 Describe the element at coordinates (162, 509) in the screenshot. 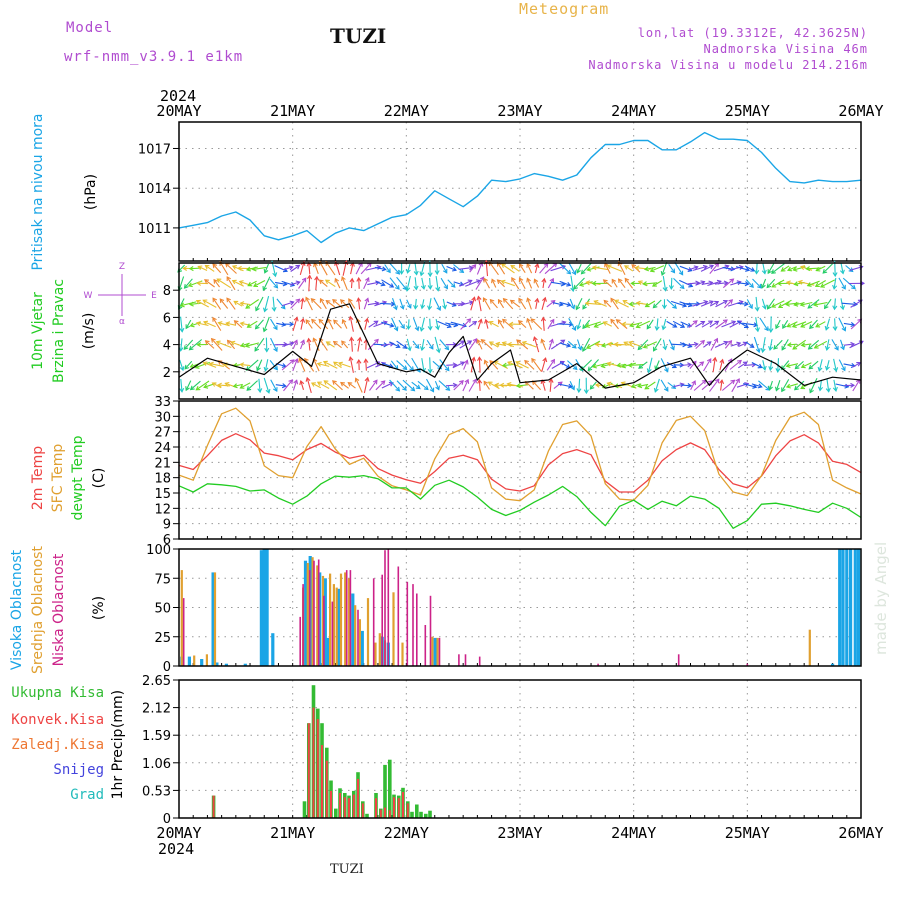

I see `y-tick-label: 12` at that location.